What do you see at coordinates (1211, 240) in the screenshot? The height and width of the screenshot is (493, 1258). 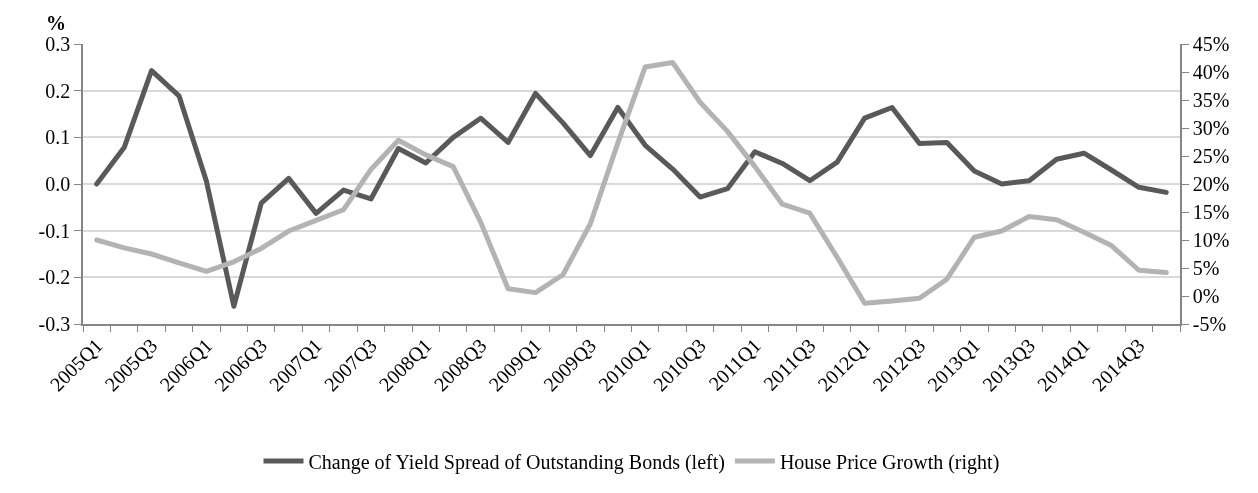 I see `y2-tick-label: 10%` at bounding box center [1211, 240].